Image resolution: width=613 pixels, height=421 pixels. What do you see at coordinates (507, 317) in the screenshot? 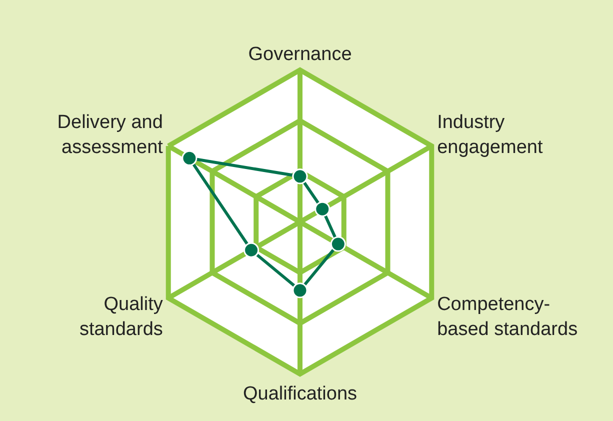
I see `spoke-label: Competency- based standards` at bounding box center [507, 317].